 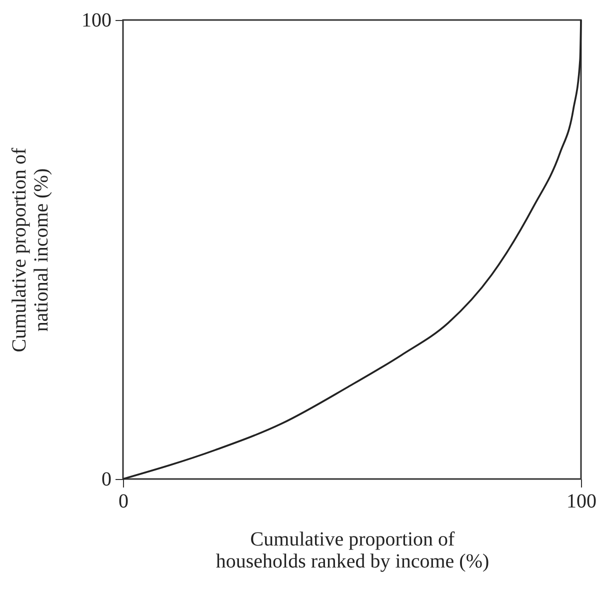 What do you see at coordinates (30, 249) in the screenshot?
I see `y-axis-title: Cumulative proportion of national income (%)` at bounding box center [30, 249].